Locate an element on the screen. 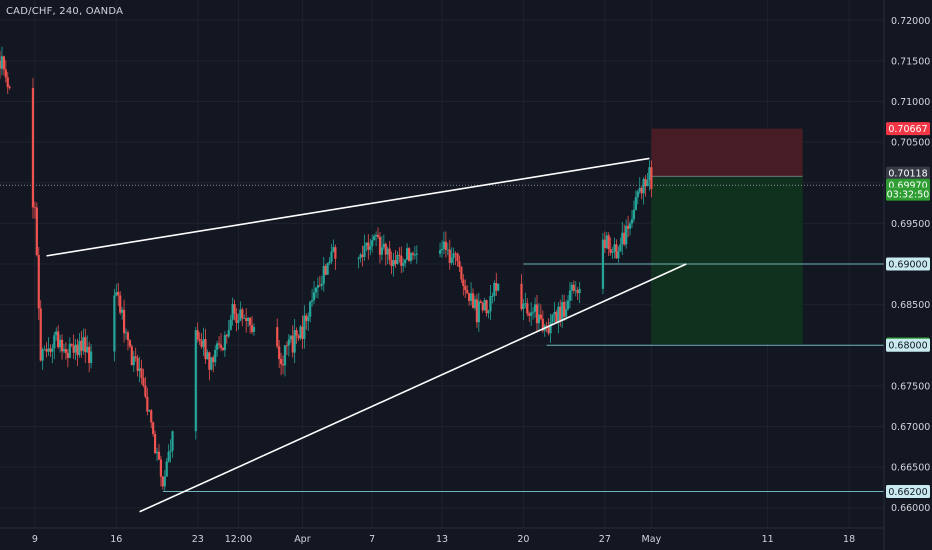  price-badge-label: 03:32:50 is located at coordinates (908, 195).